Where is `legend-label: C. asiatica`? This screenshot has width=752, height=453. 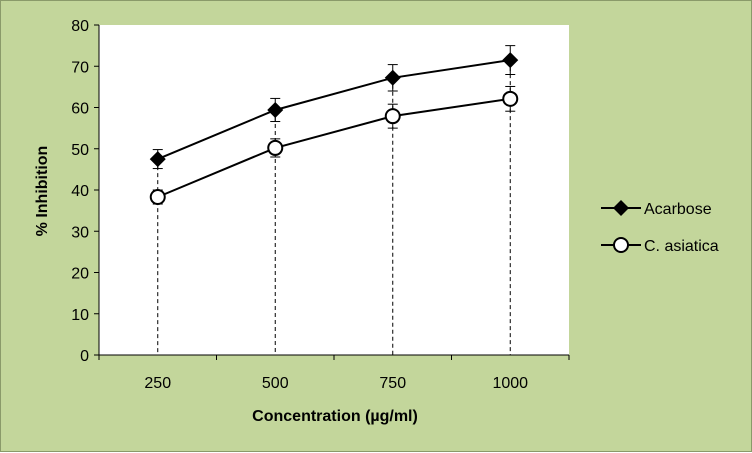 legend-label: C. asiatica is located at coordinates (681, 246).